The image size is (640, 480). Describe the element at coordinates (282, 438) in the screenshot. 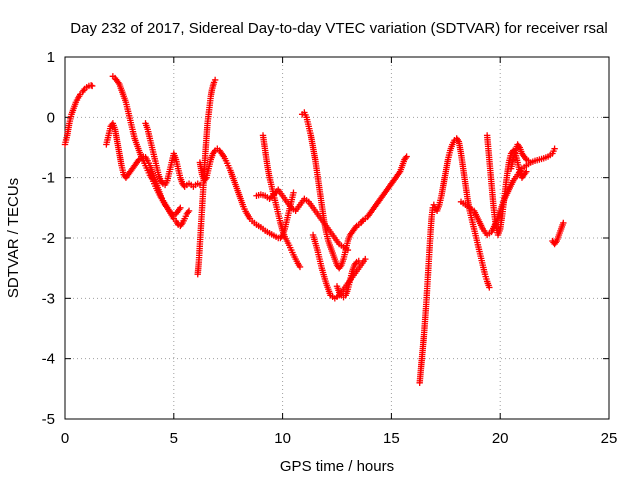

I see `x-tick-label: 10` at that location.